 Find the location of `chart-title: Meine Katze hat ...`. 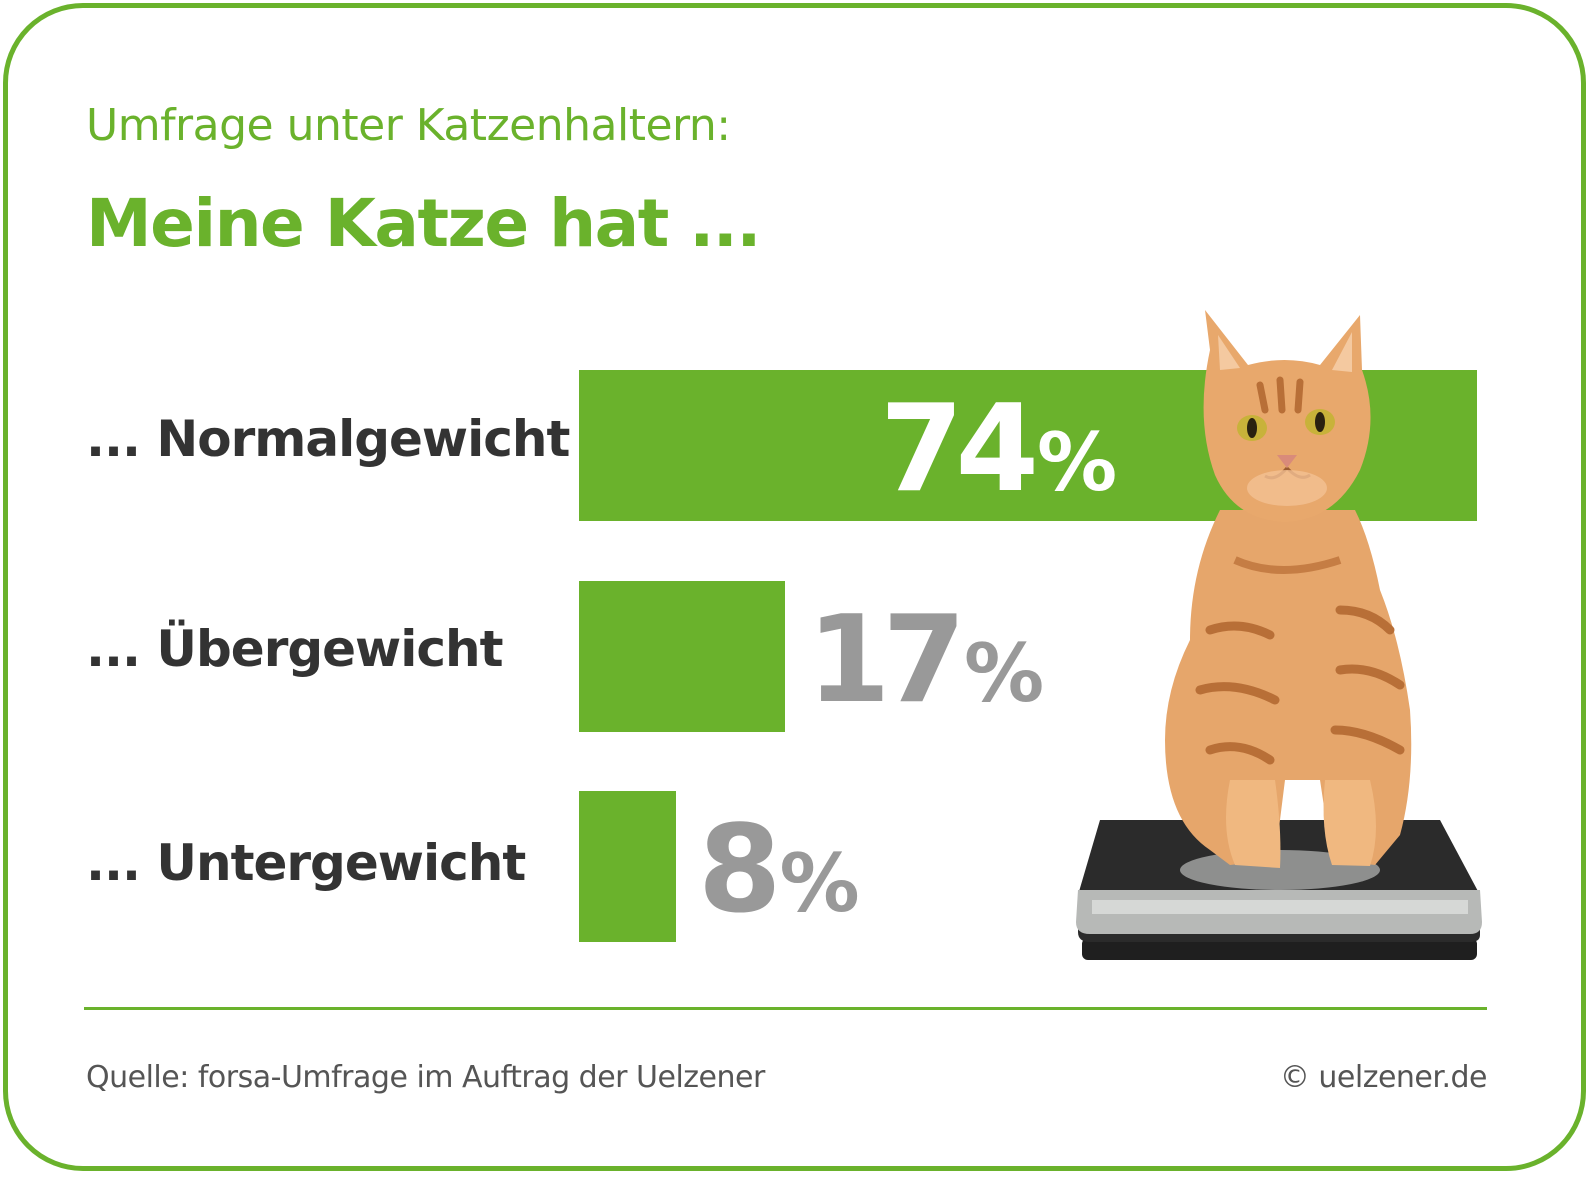

chart-title: Meine Katze hat ... is located at coordinates (423, 223).